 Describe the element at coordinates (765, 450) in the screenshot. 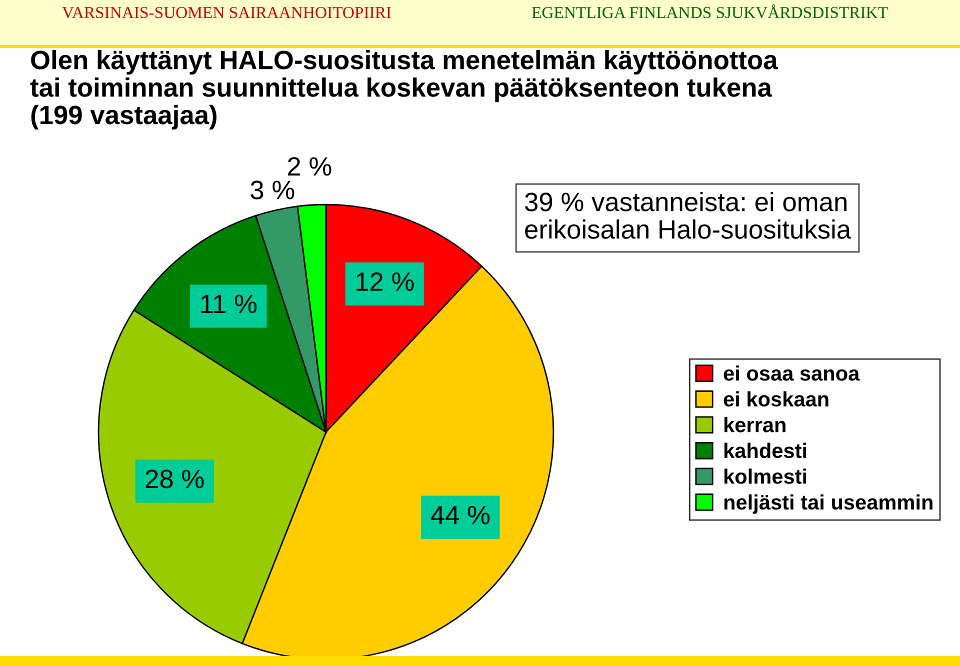

I see `legend-label: kahdesti` at that location.